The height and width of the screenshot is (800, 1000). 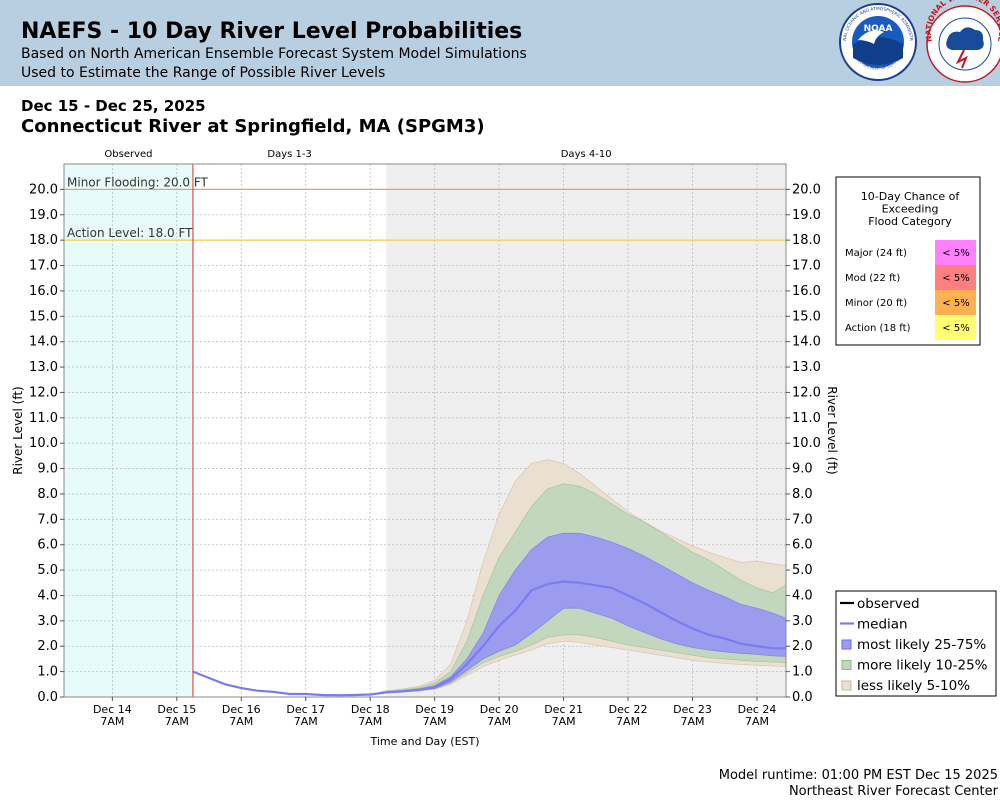 I want to click on period-label: Observed, so click(x=128, y=154).